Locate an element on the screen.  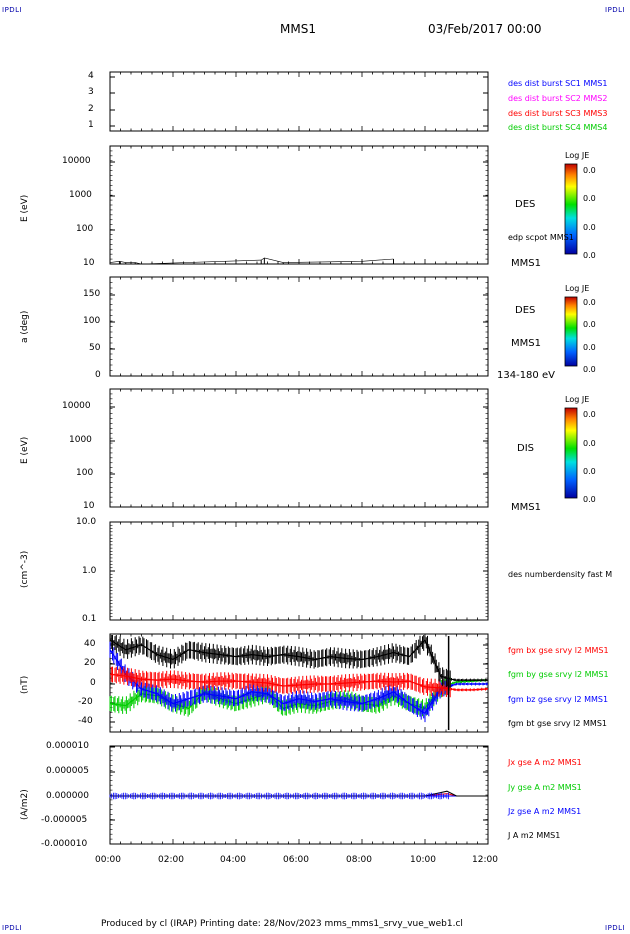
p6-legend-item: fgm bt gse srvy l2 MMS1 is located at coordinates (557, 723).